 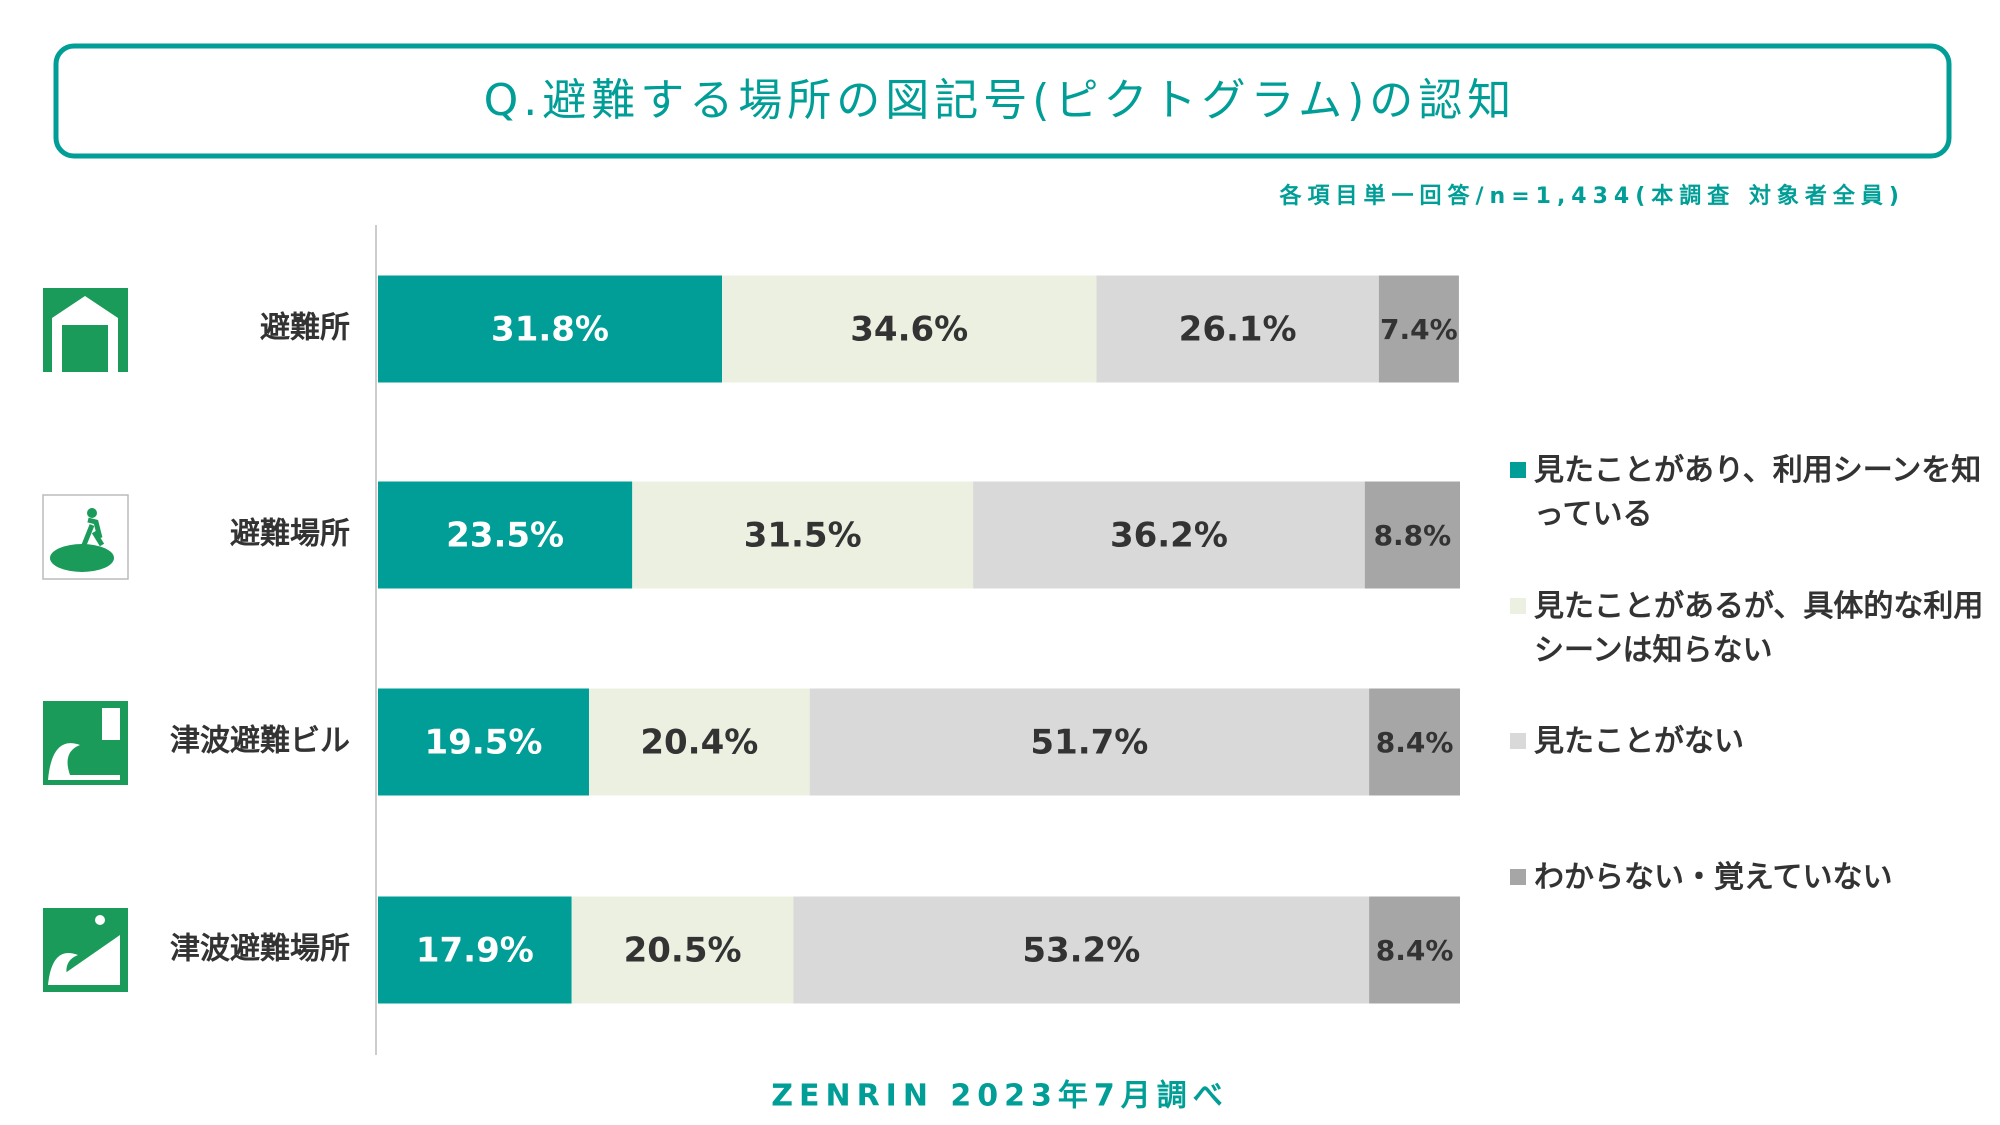 I want to click on legend-label: わからない・覚えていない, so click(x=1713, y=877).